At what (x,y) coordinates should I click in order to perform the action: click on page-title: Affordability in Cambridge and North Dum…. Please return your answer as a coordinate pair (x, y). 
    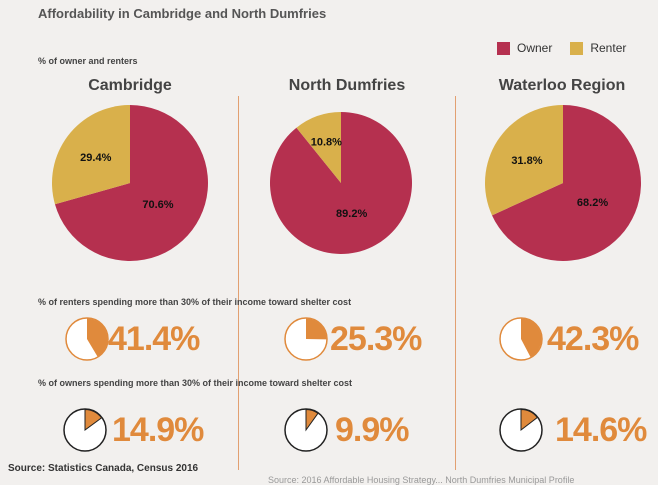
    Looking at the image, I should click on (182, 13).